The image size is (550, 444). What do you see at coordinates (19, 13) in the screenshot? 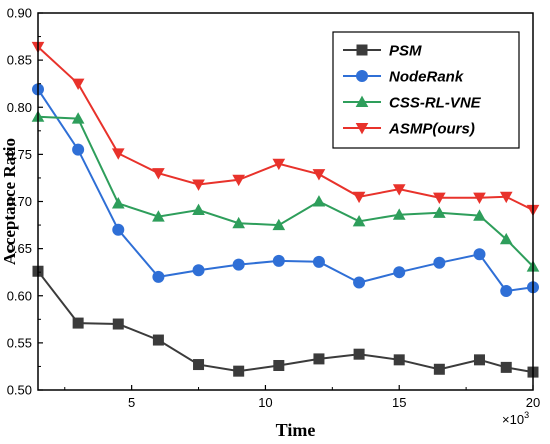
I see `y-tick-label: 0.90` at bounding box center [19, 13].